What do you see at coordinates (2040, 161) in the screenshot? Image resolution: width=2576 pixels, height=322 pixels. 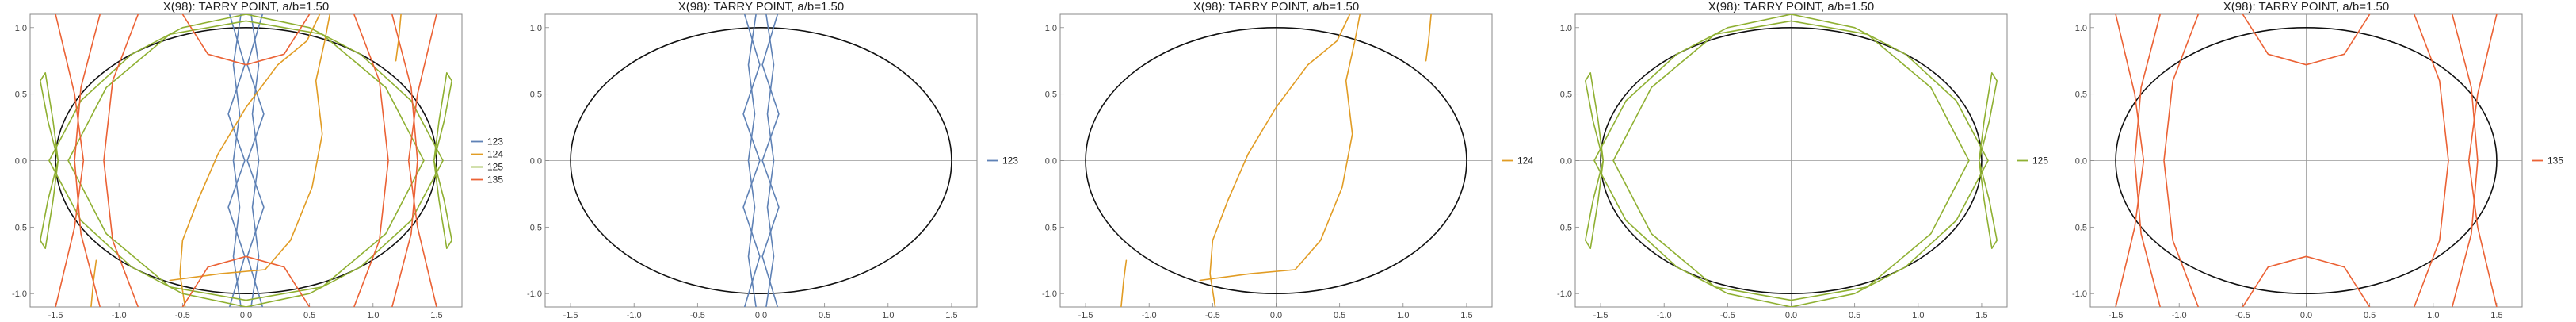 I see `legend-label-125: 125` at bounding box center [2040, 161].